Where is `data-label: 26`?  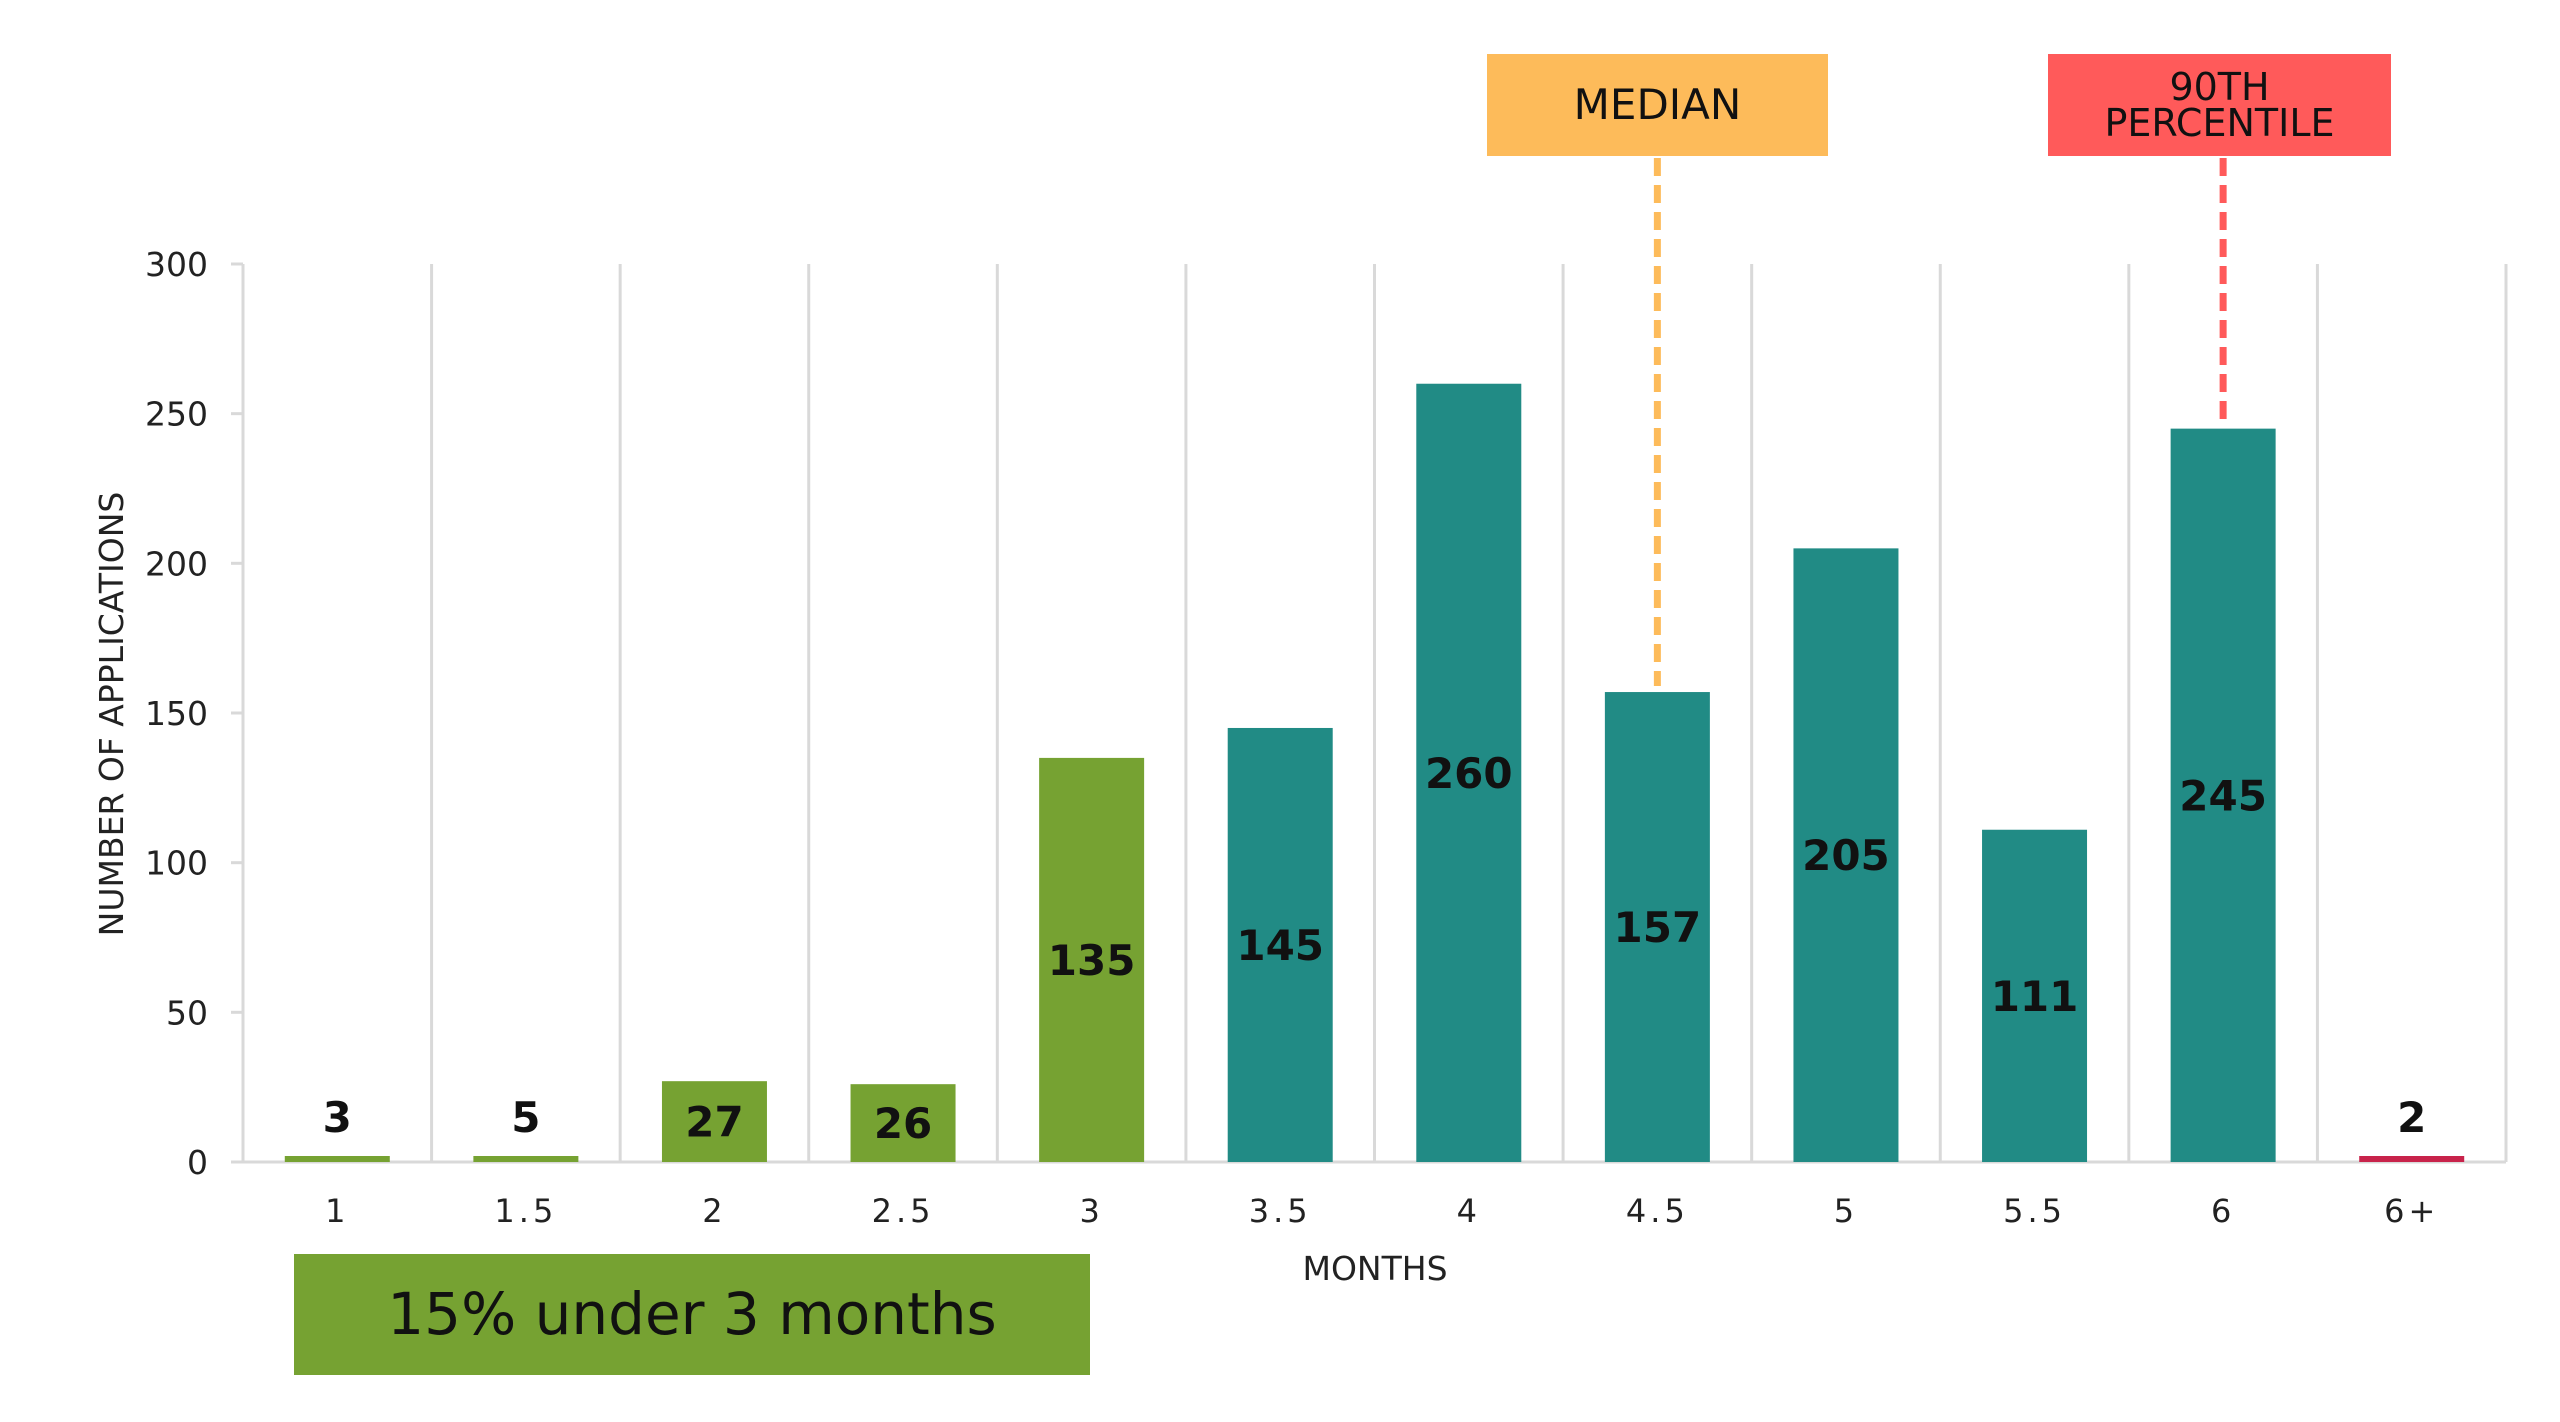 data-label: 26 is located at coordinates (903, 1123).